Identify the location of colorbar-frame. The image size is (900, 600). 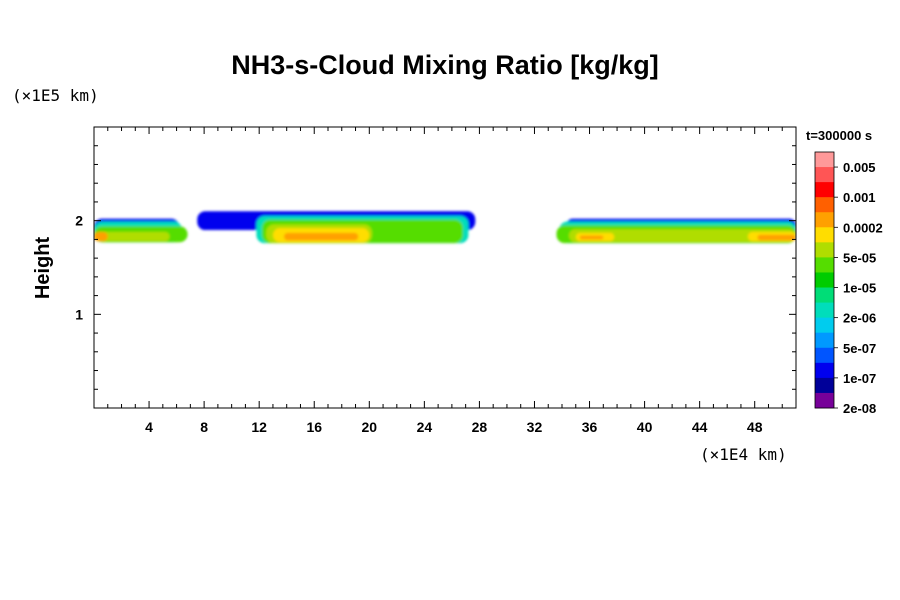
(824, 280).